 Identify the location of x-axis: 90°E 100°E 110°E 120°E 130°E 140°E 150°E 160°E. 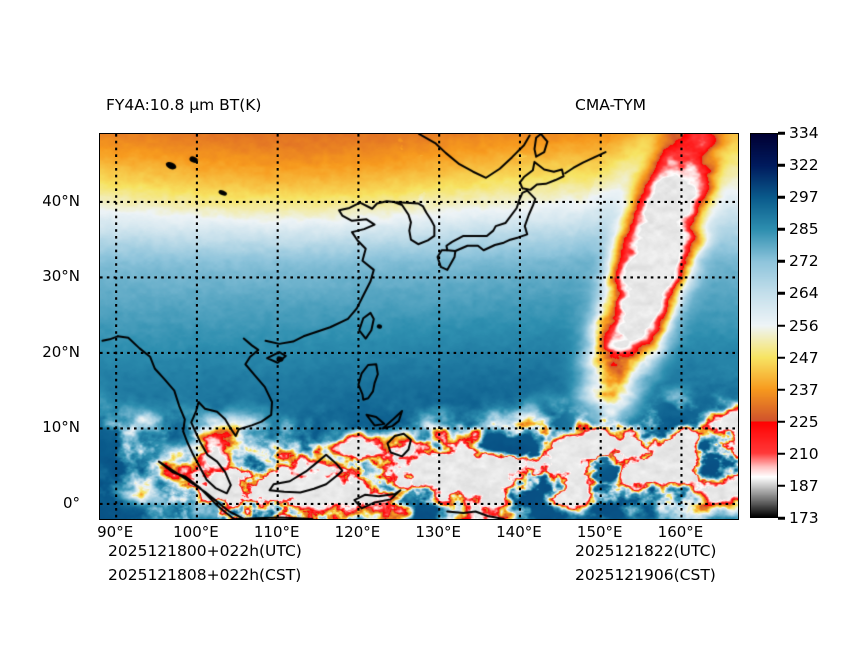
(417, 534).